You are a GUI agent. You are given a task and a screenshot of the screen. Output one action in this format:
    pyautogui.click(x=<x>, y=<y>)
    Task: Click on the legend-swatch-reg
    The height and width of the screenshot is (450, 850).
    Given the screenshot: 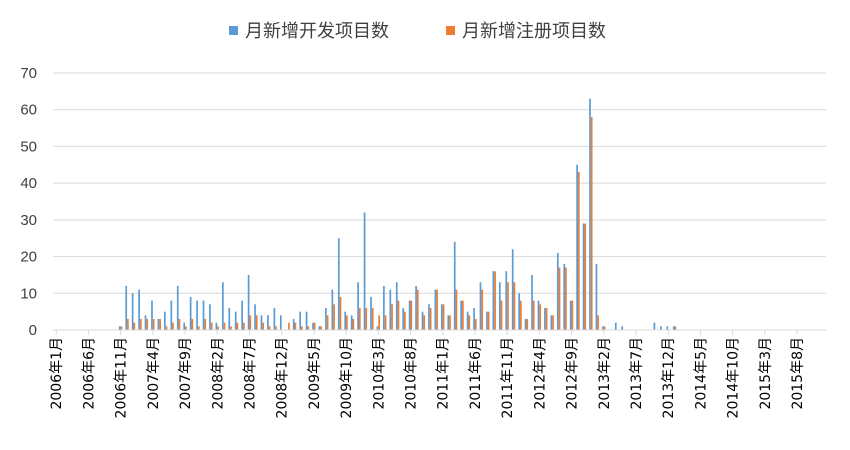 What is the action you would take?
    pyautogui.click(x=450, y=30)
    